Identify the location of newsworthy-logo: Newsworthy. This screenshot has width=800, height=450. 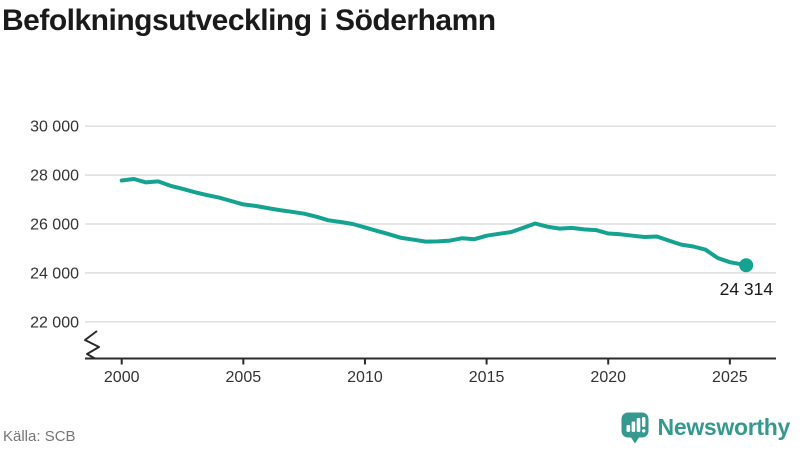
(705, 427).